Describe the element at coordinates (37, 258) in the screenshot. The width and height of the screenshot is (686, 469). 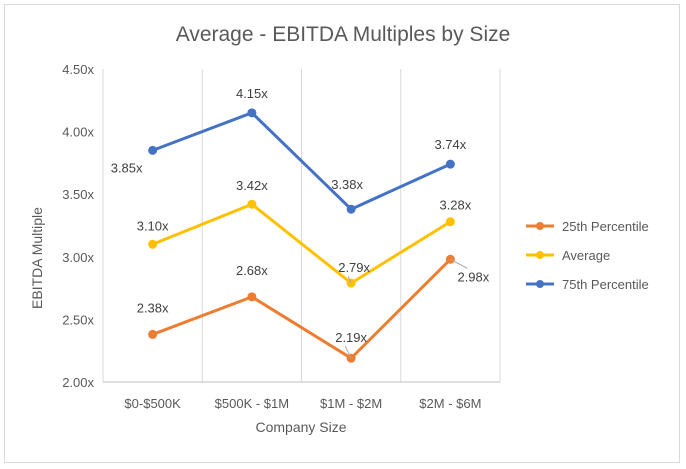
I see `y-axis-title: EBITDA Multiple` at that location.